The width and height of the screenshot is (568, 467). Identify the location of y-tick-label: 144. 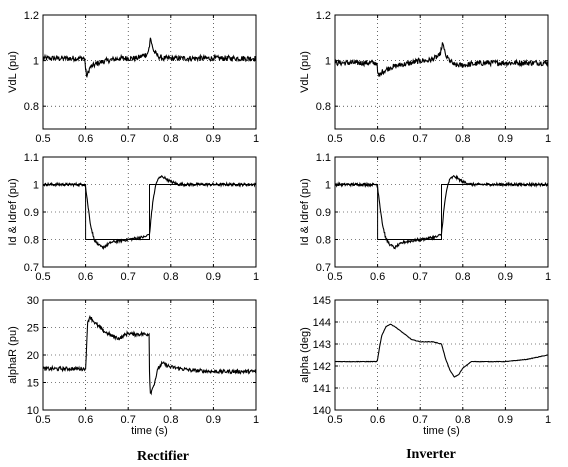
(322, 323).